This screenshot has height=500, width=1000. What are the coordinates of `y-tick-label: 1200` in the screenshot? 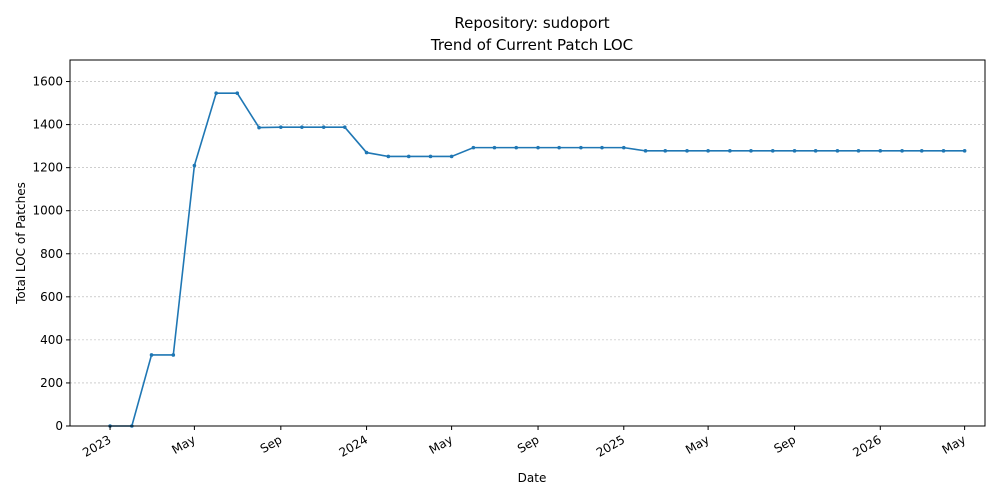 It's located at (47, 168).